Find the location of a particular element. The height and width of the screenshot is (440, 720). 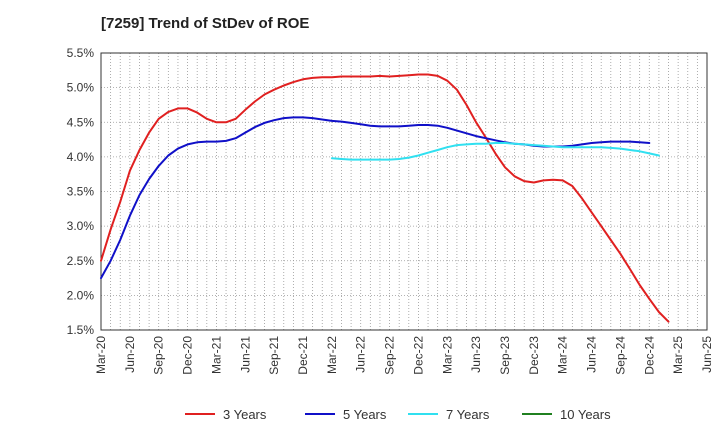

y-tick-label: 3.5% is located at coordinates (81, 192).